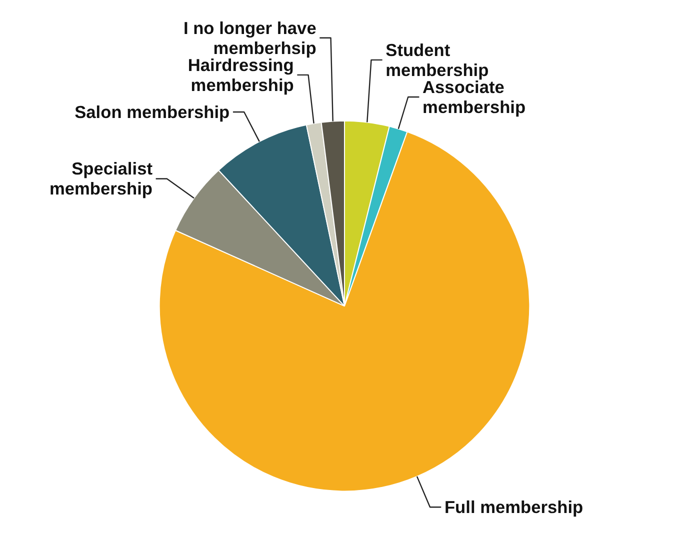 The width and height of the screenshot is (688, 537). Describe the element at coordinates (514, 507) in the screenshot. I see `slice-label: Full membership` at that location.